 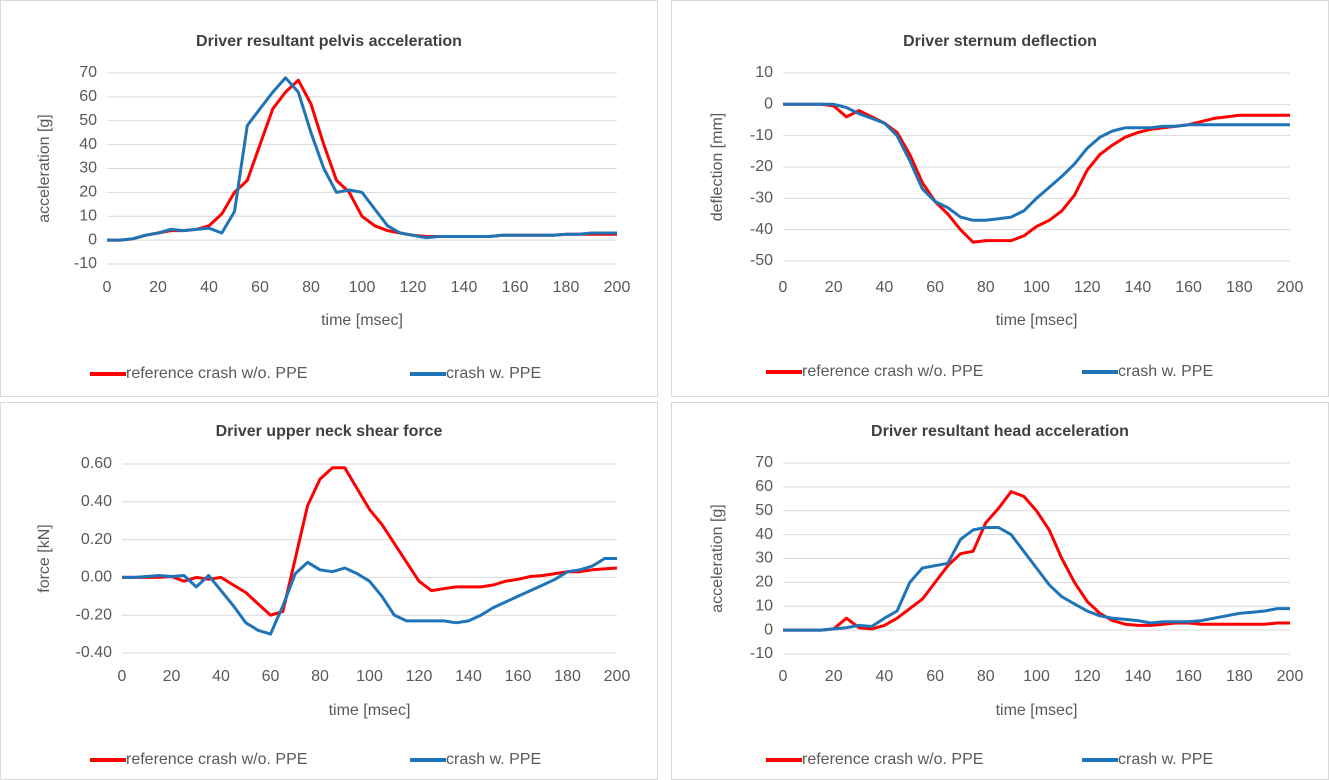 What do you see at coordinates (761, 166) in the screenshot?
I see `y-tick-label: -20` at bounding box center [761, 166].